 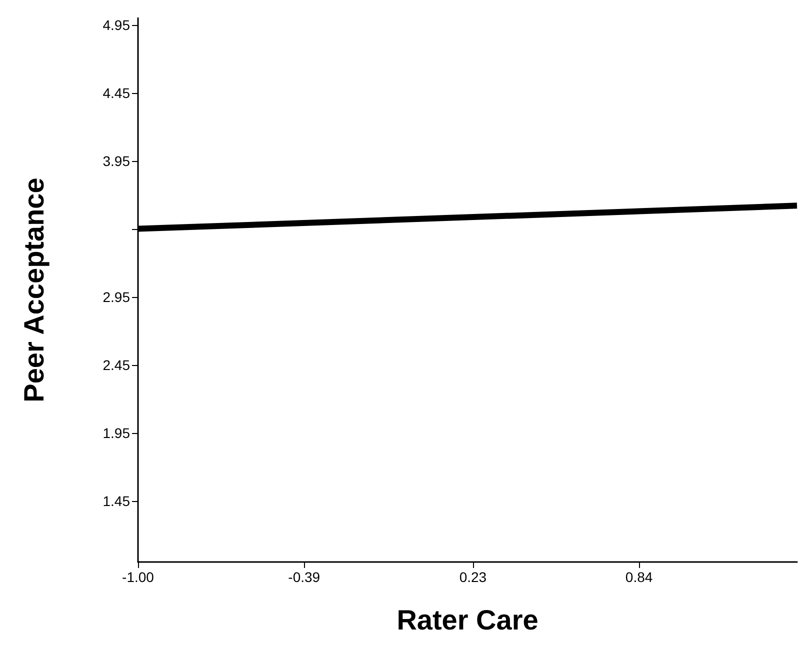 I want to click on x-tick-label: -1.00, so click(x=138, y=577).